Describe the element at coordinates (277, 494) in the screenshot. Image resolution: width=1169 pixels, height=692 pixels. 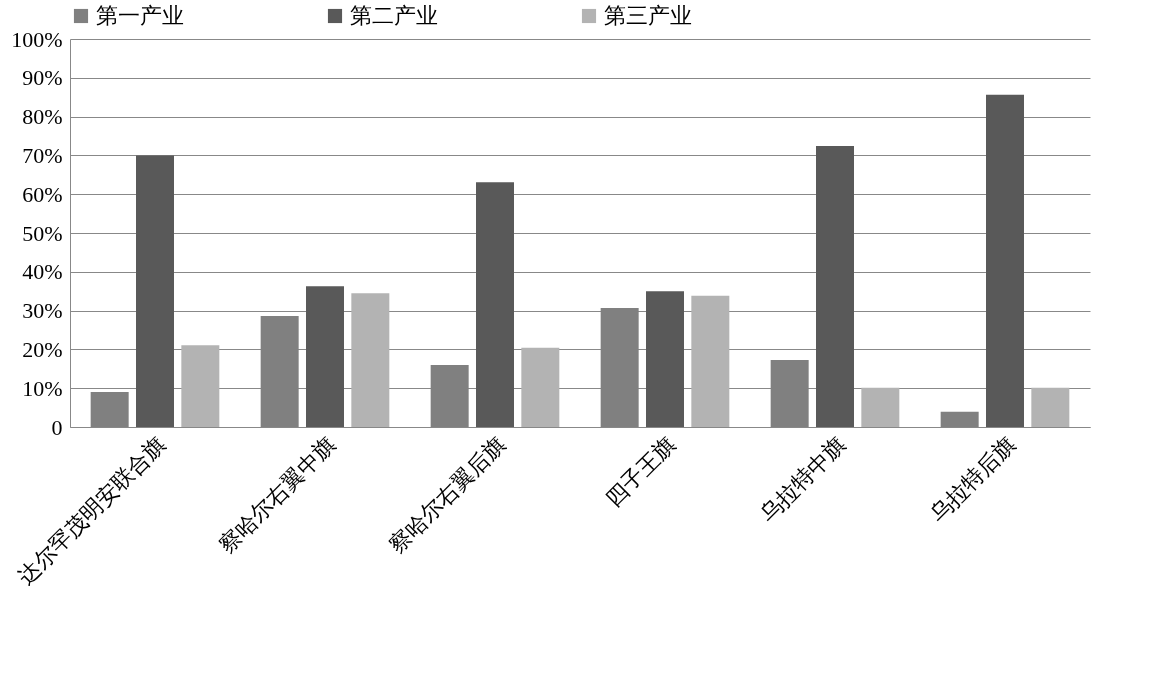
I see `x-tick-label: 察哈尔右翼中旗` at that location.